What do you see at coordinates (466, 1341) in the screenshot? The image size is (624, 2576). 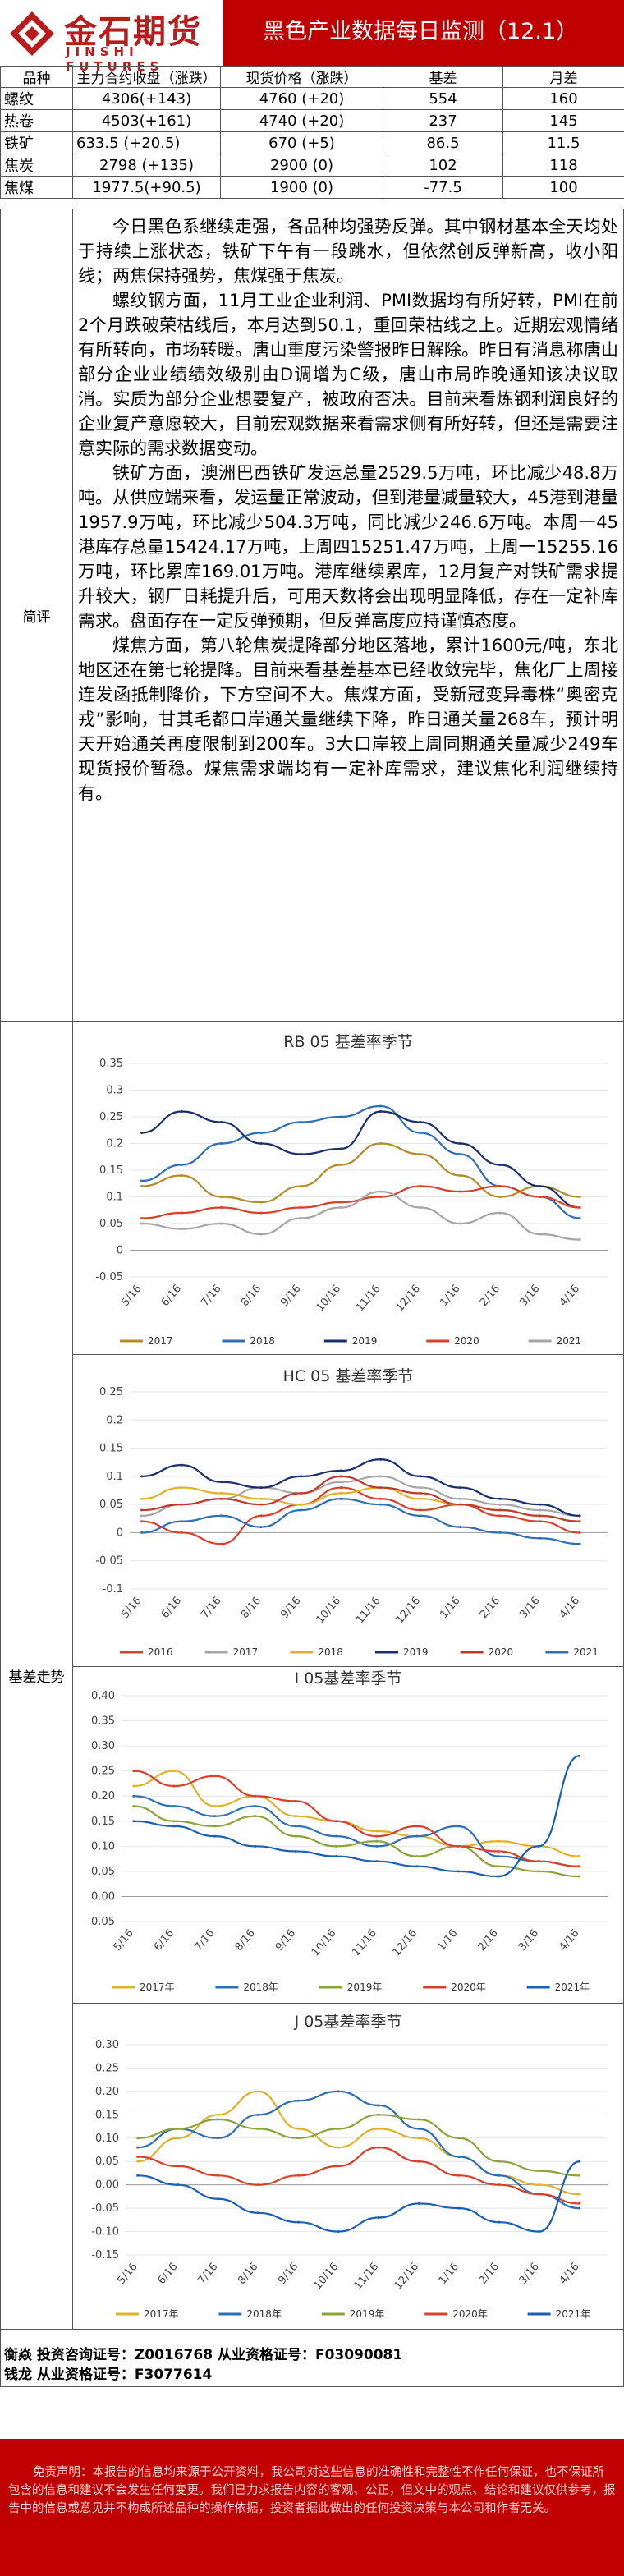 I see `legend-label: 2020` at bounding box center [466, 1341].